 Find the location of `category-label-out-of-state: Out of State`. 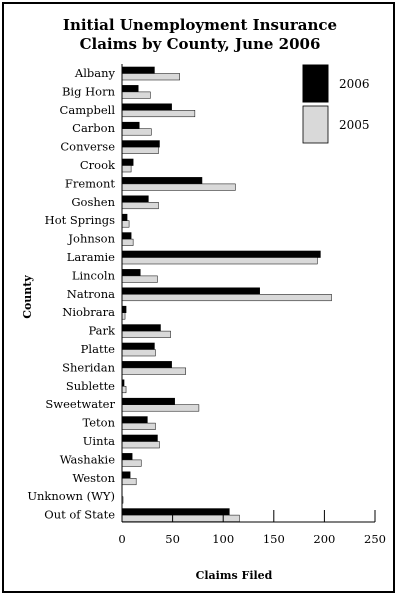

category-label-out-of-state: Out of State is located at coordinates (79, 515).